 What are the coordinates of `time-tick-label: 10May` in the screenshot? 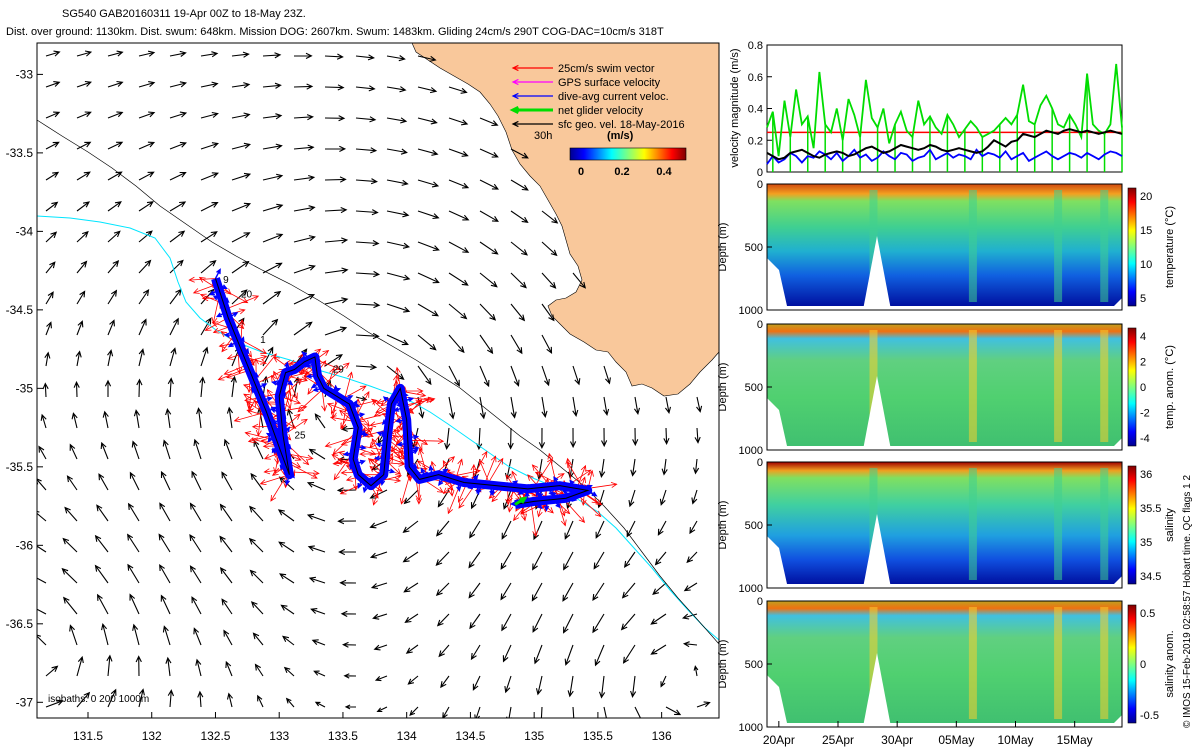 It's located at (1015, 740).